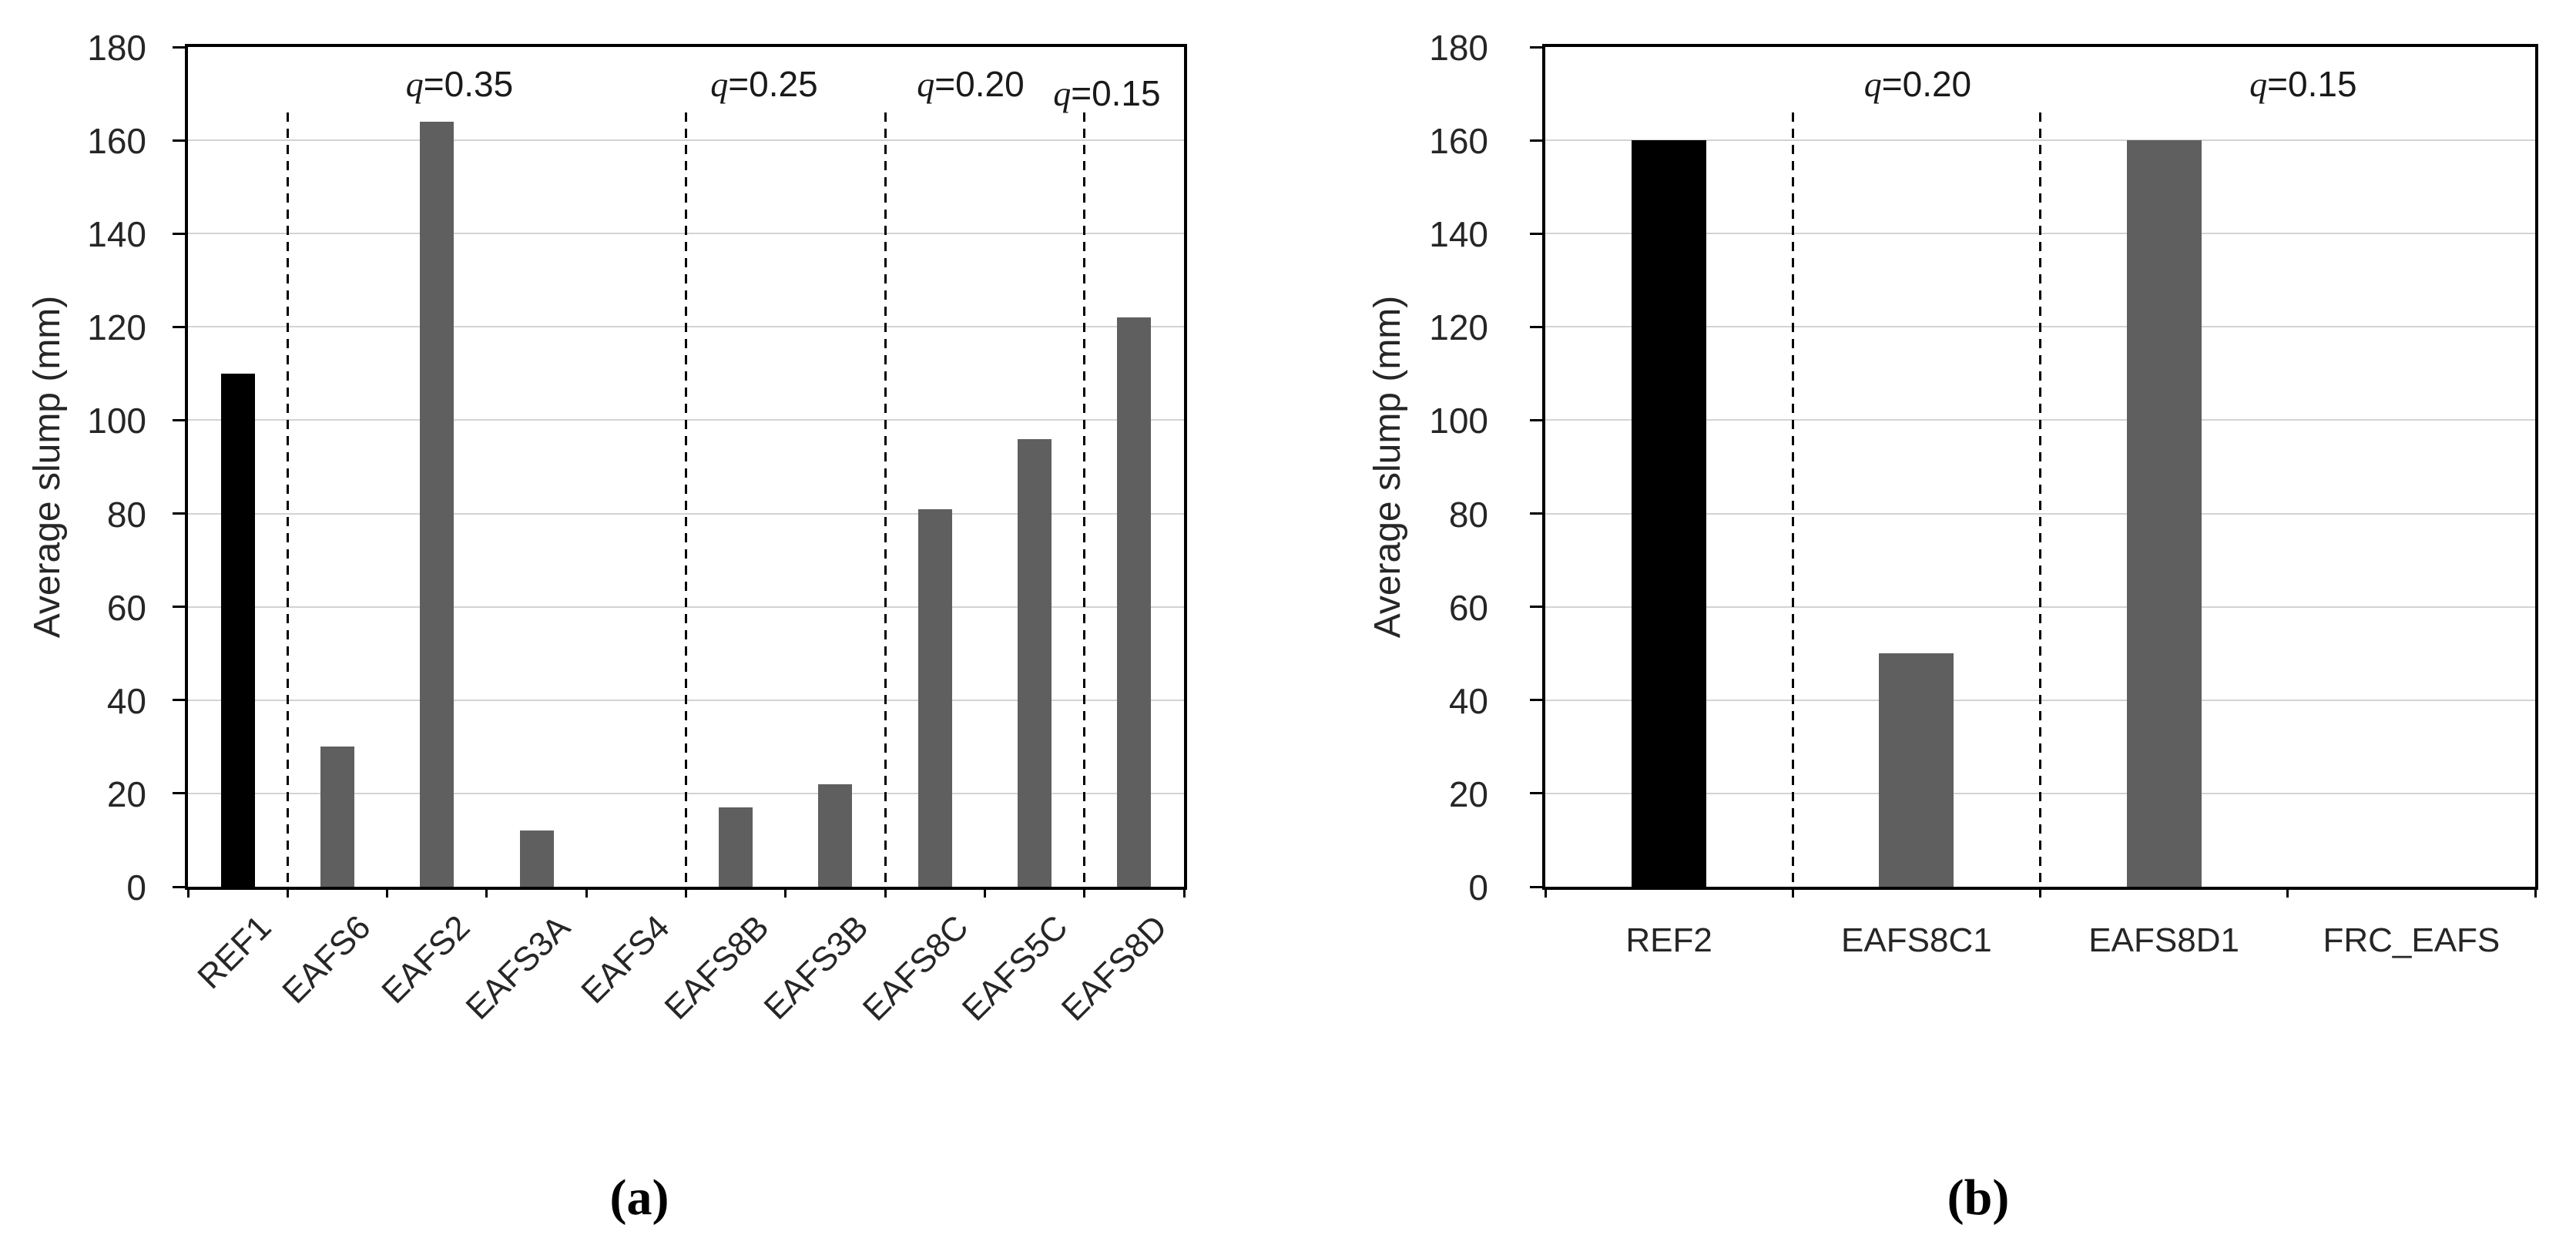 The height and width of the screenshot is (1255, 2576). Describe the element at coordinates (47, 467) in the screenshot. I see `y-axis-title-a: Average slump (mm)` at that location.